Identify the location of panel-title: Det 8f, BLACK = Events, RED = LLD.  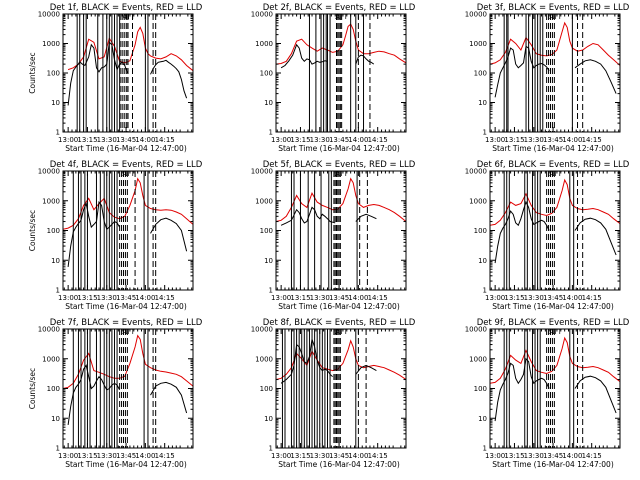
(339, 323).